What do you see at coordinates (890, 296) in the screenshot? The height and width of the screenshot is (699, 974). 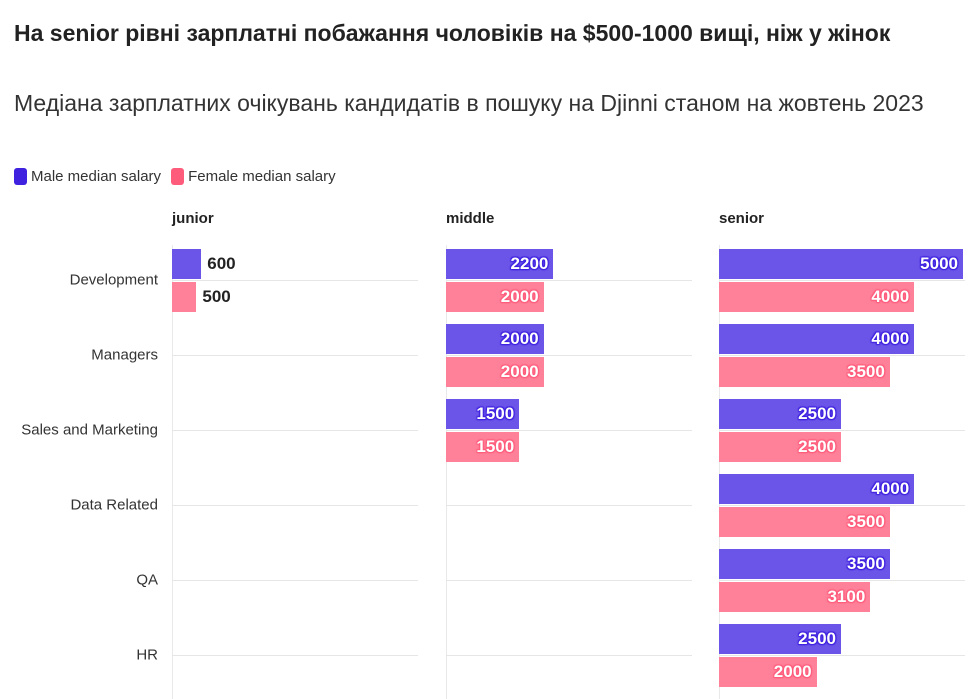 I see `data-label-female: 4000` at bounding box center [890, 296].